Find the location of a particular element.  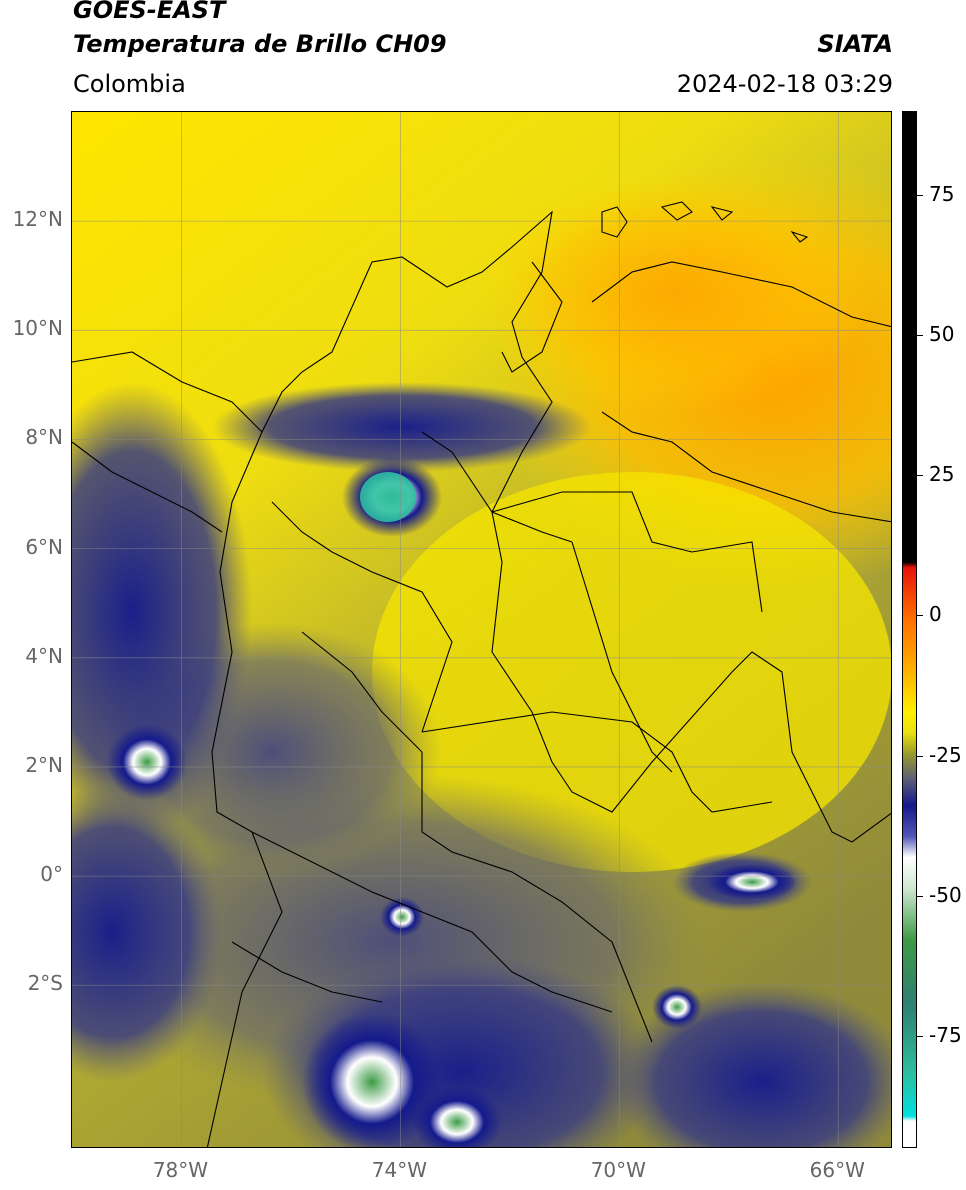

colorbar-tick-label: 75 is located at coordinates (942, 194).